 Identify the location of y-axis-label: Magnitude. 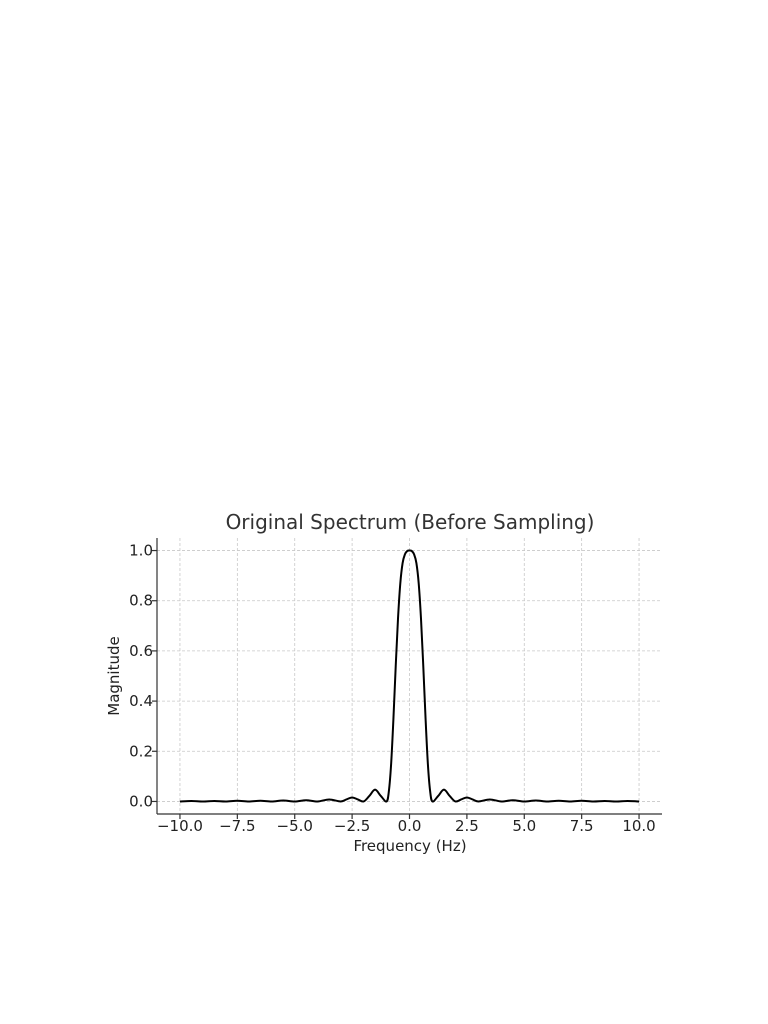
(114, 675).